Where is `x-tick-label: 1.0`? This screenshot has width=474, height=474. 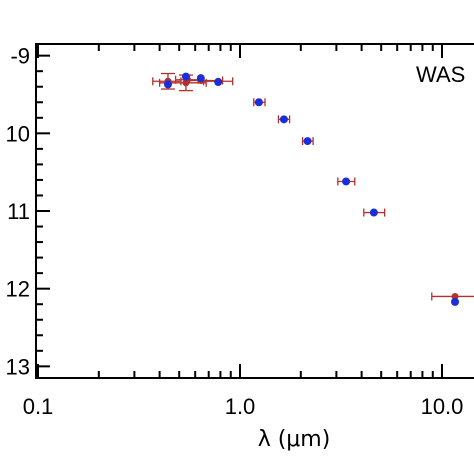 x-tick-label: 1.0 is located at coordinates (240, 406).